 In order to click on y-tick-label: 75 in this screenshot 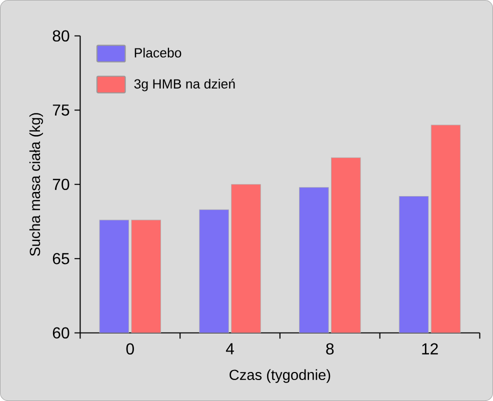, I will do `click(61, 110)`.